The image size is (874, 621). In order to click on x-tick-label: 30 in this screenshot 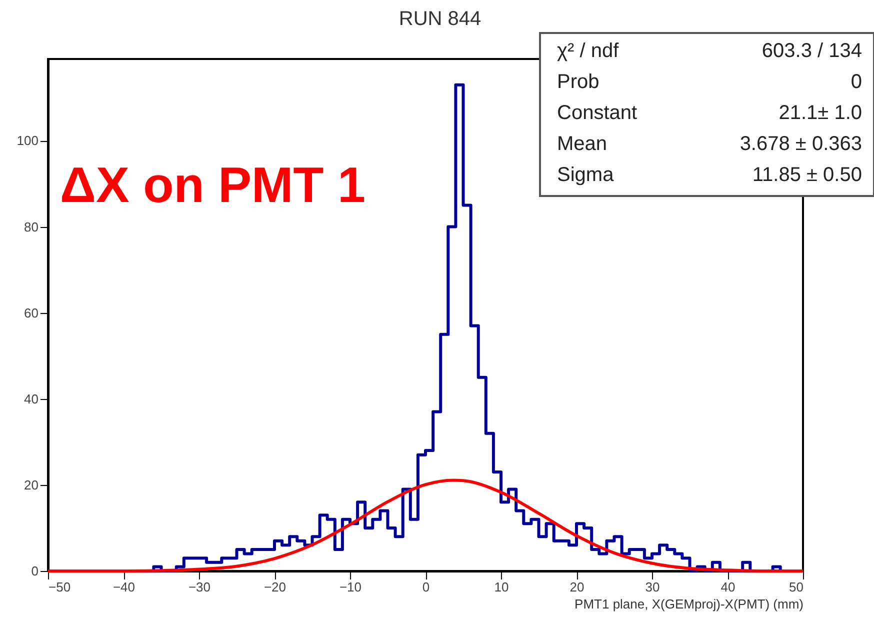, I will do `click(652, 587)`.